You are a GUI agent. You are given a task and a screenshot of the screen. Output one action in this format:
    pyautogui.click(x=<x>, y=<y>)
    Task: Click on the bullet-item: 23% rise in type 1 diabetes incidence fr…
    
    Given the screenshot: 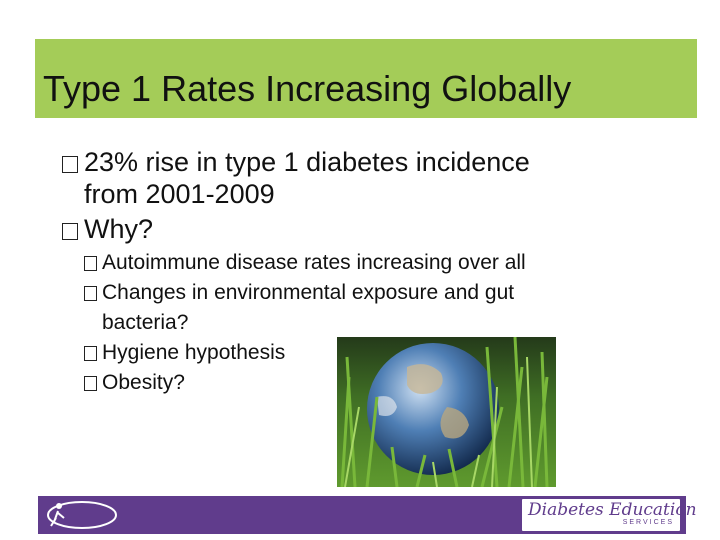 What is the action you would take?
    pyautogui.click(x=322, y=178)
    